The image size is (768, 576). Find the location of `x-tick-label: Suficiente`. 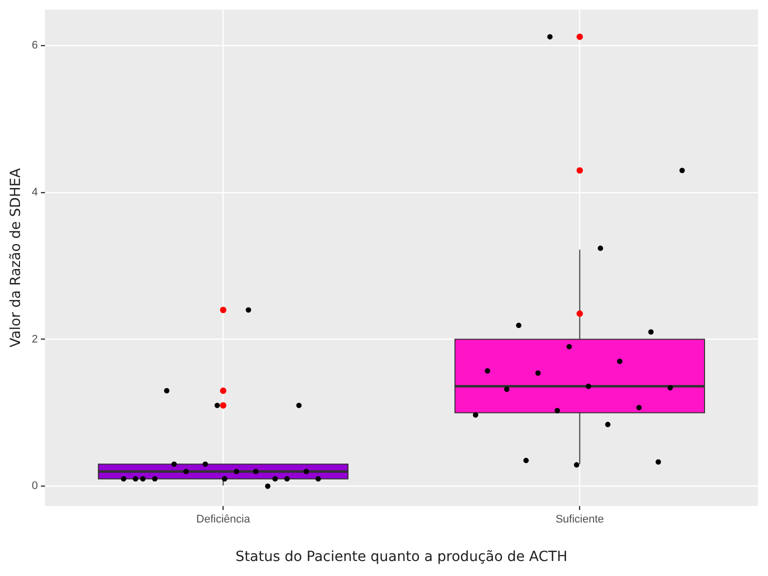

x-tick-label: Suficiente is located at coordinates (580, 520).